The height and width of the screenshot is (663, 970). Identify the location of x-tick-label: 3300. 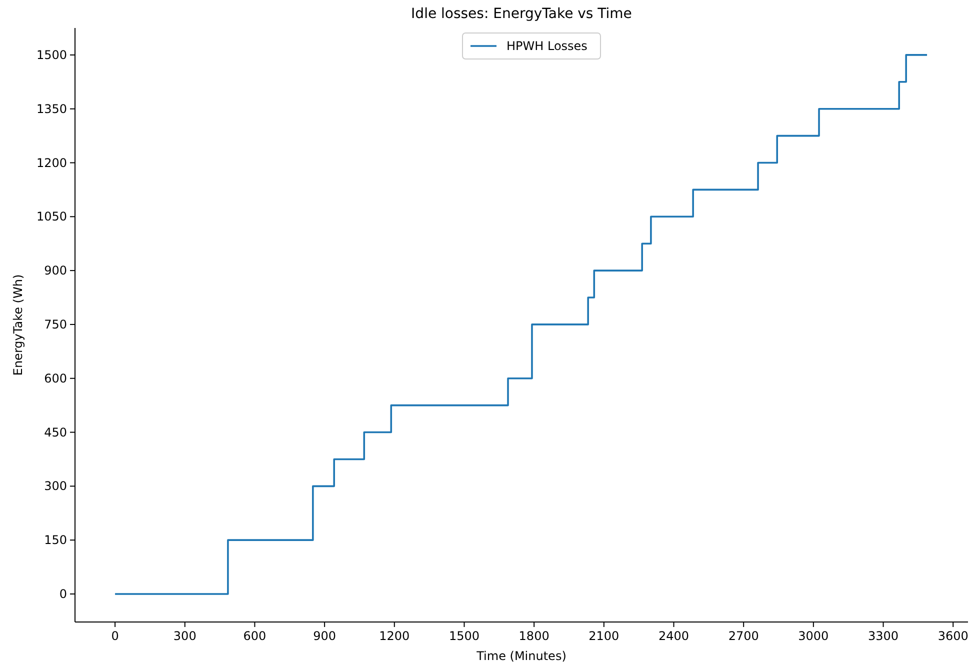
(883, 636).